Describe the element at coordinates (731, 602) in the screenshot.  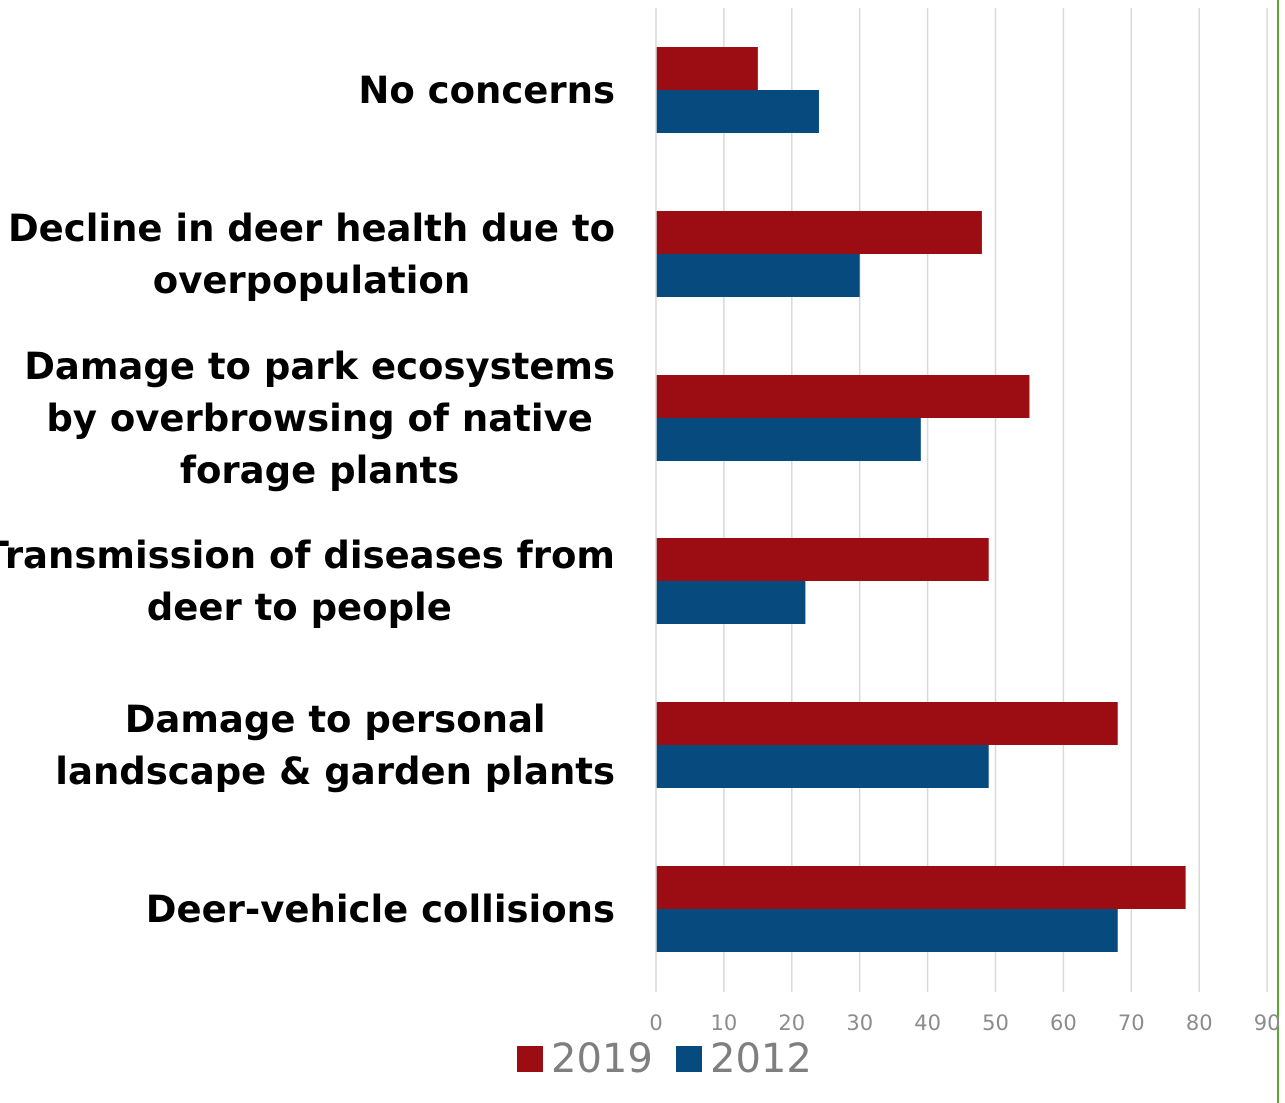
I see `bar-2012-transmission-of-diseases-from-deer-to-people` at that location.